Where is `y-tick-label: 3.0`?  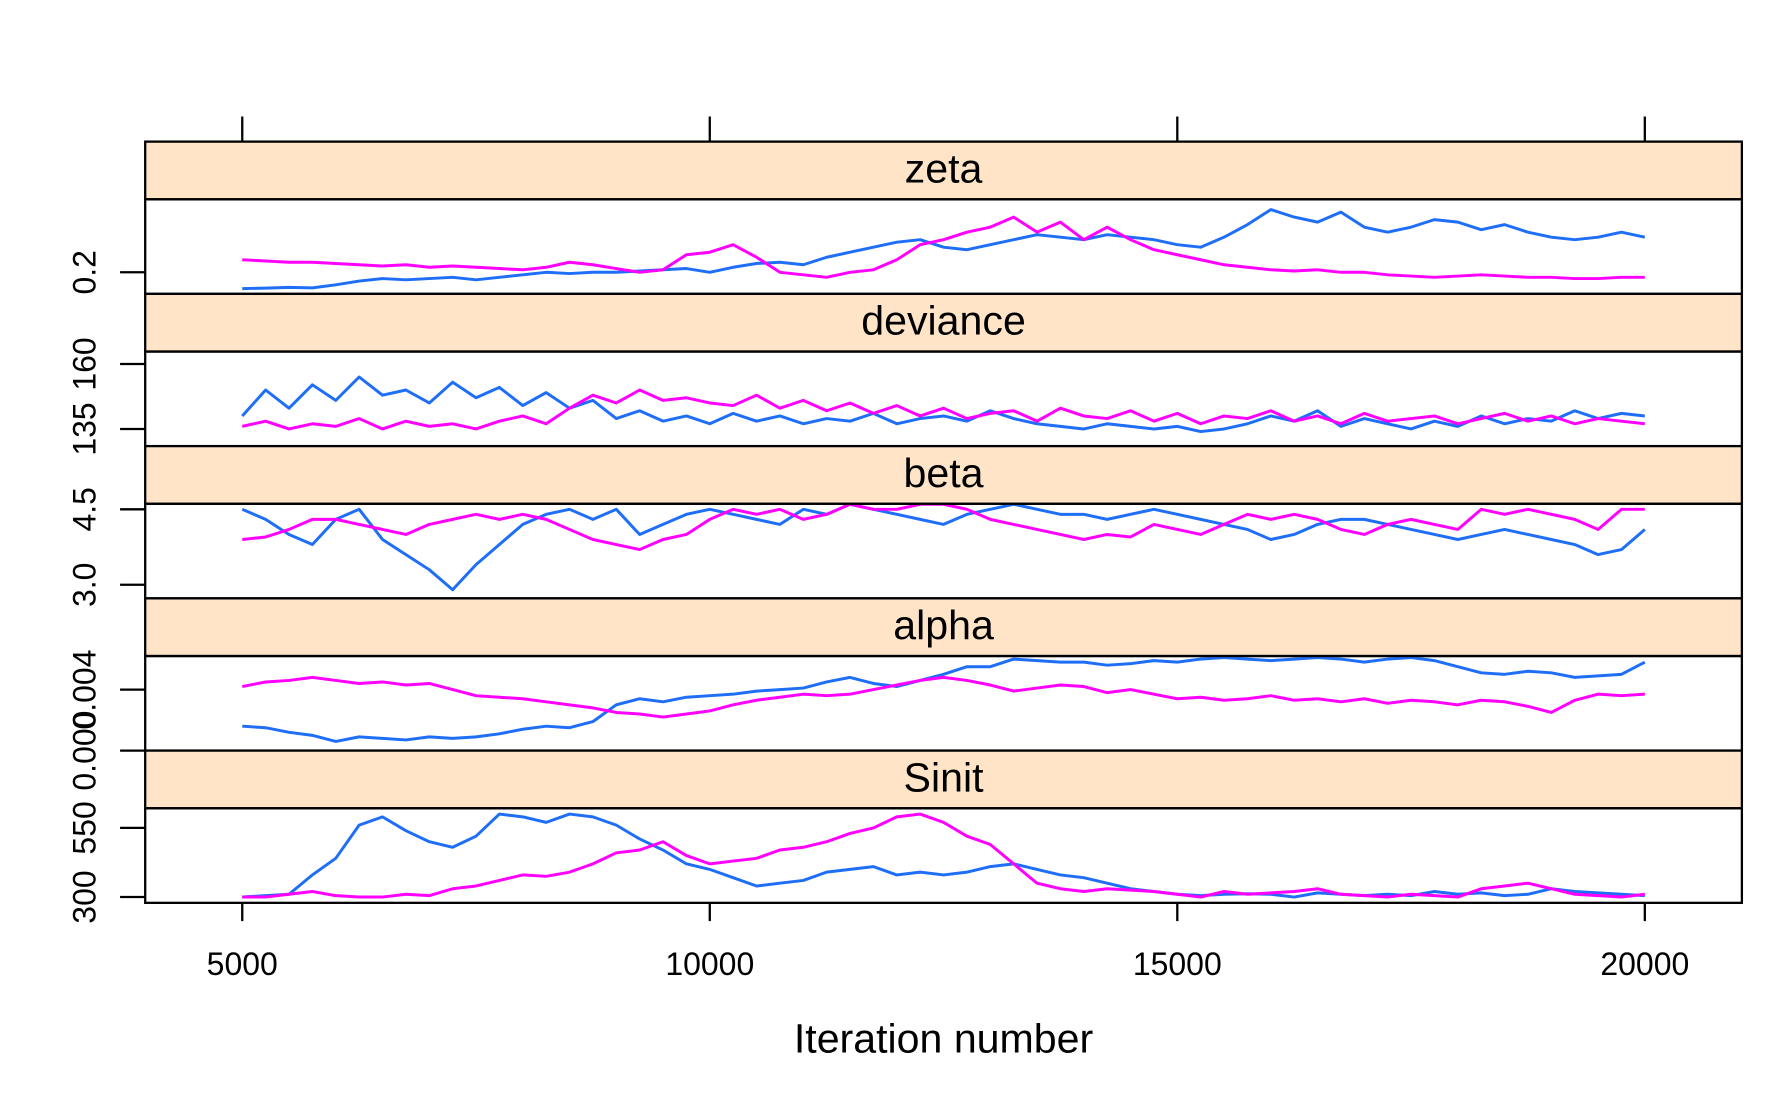 y-tick-label: 3.0 is located at coordinates (84, 585).